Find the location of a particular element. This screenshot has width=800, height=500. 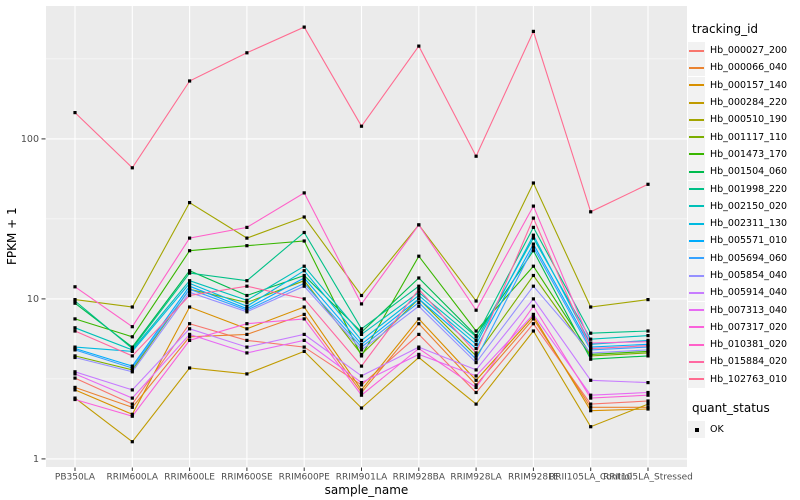

x-tick-label: RRIM600SE is located at coordinates (247, 478).